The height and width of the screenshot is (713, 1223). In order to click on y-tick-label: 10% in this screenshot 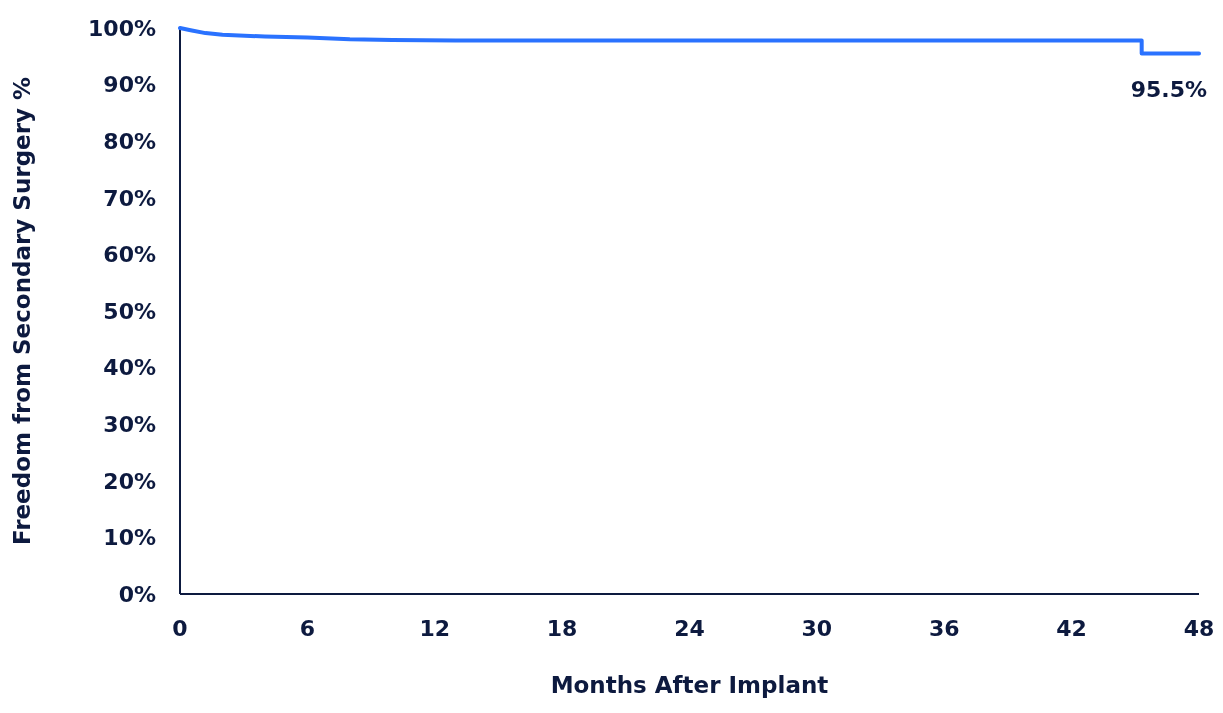, I will do `click(129, 538)`.